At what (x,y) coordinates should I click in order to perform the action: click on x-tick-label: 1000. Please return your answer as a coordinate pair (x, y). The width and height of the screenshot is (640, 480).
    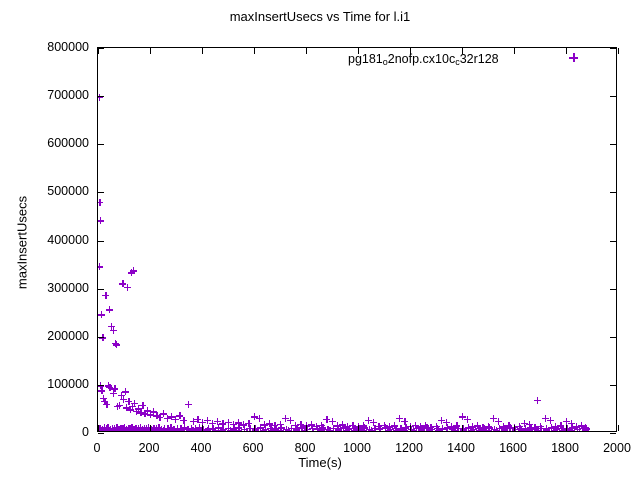
    Looking at the image, I should click on (357, 448).